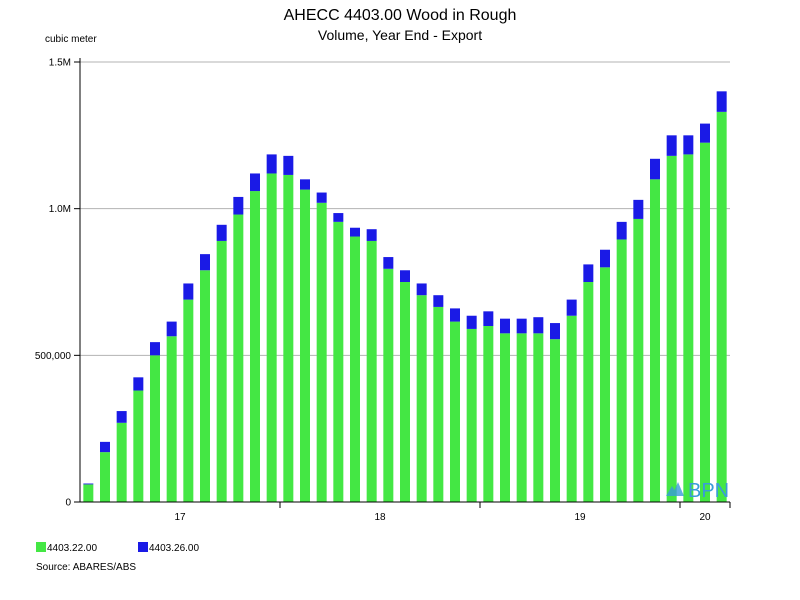  I want to click on y-tick-label-1: 500,000, so click(53, 356).